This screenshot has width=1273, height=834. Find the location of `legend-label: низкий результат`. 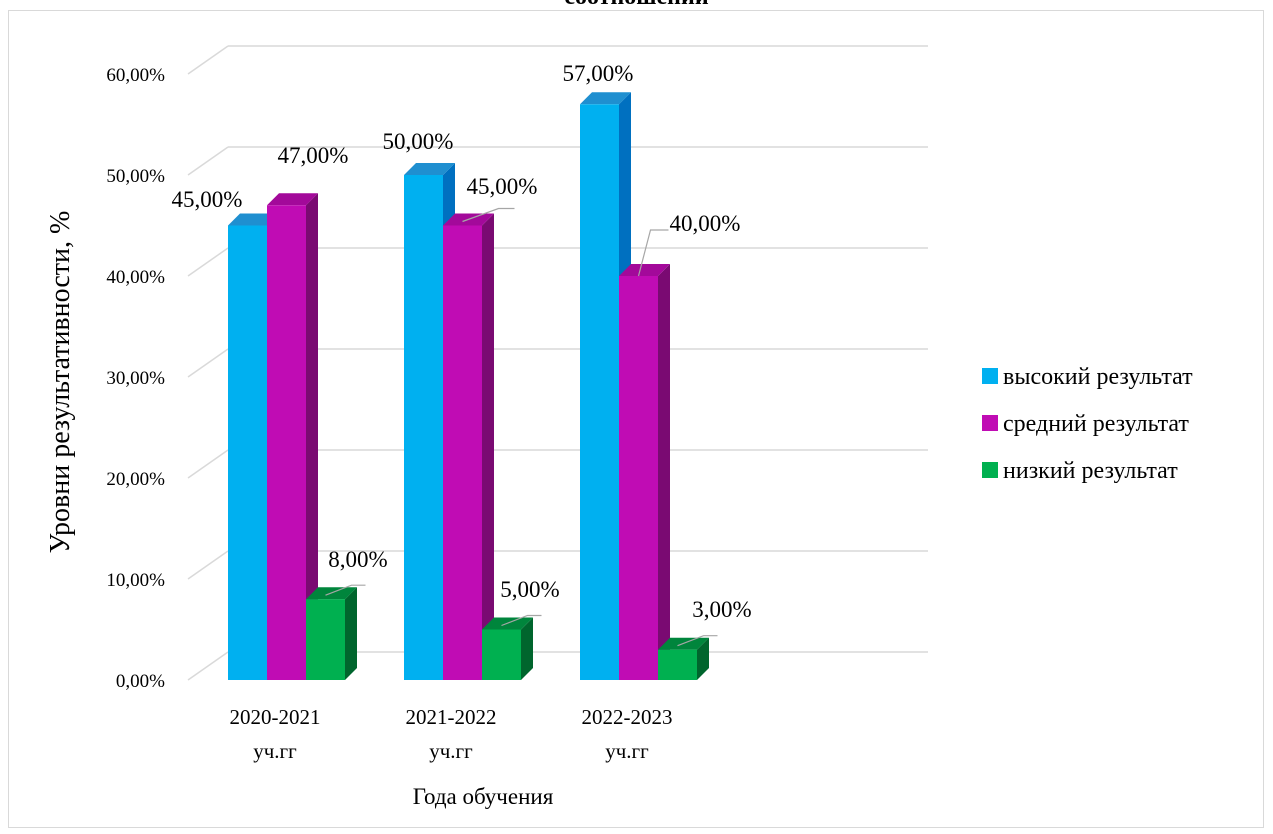

legend-label: низкий результат is located at coordinates (1090, 471).